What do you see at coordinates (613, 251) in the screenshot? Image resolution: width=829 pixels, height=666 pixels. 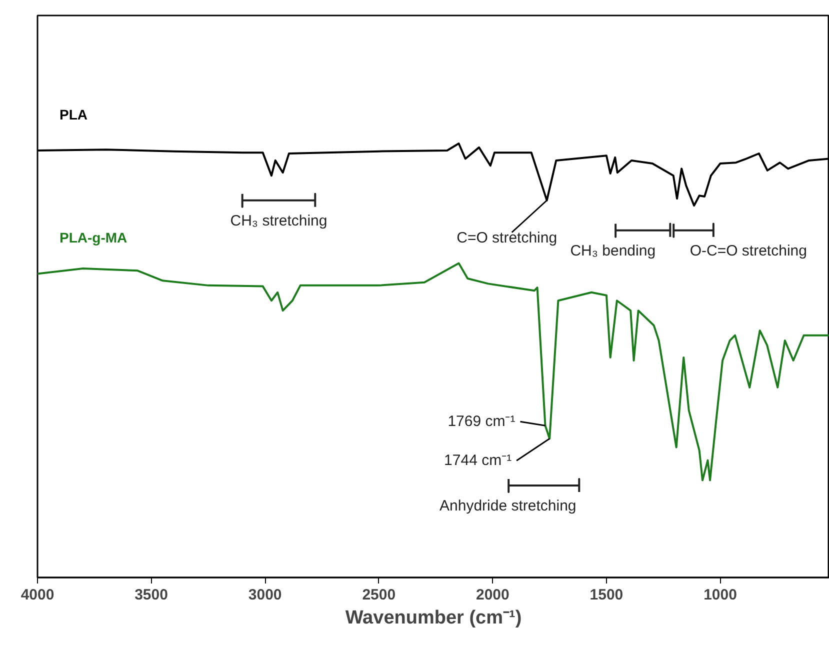 I see `annotation: CH₃ bending` at bounding box center [613, 251].